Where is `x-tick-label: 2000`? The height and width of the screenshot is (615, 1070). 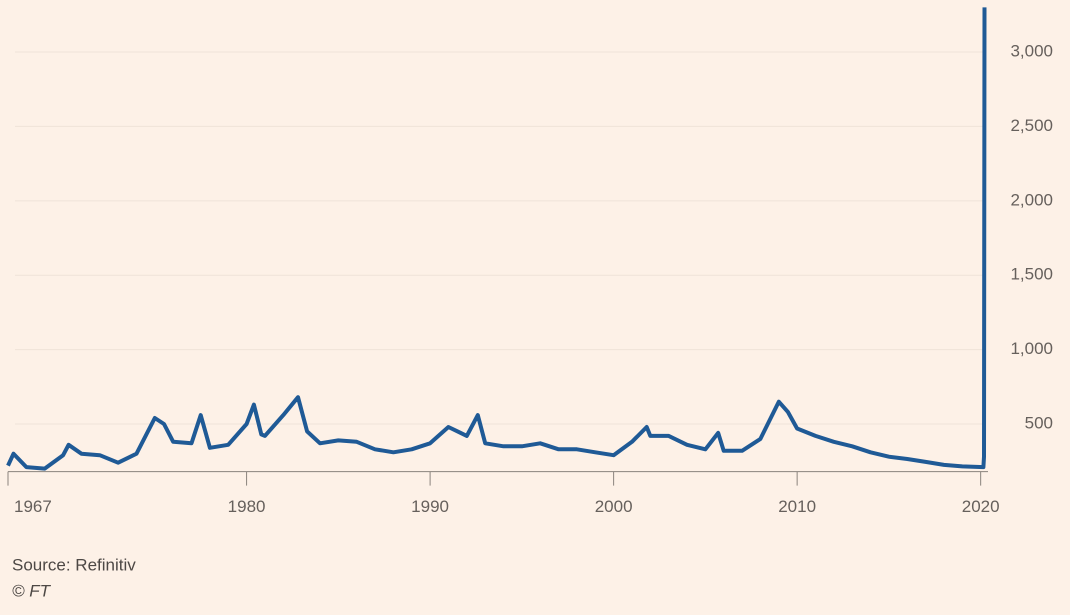
x-tick-label: 2000 is located at coordinates (614, 506).